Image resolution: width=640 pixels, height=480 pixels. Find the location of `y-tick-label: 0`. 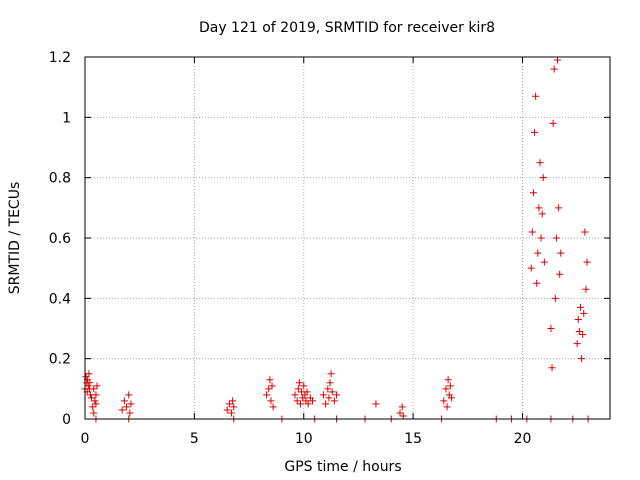

y-tick-label: 0 is located at coordinates (66, 420).